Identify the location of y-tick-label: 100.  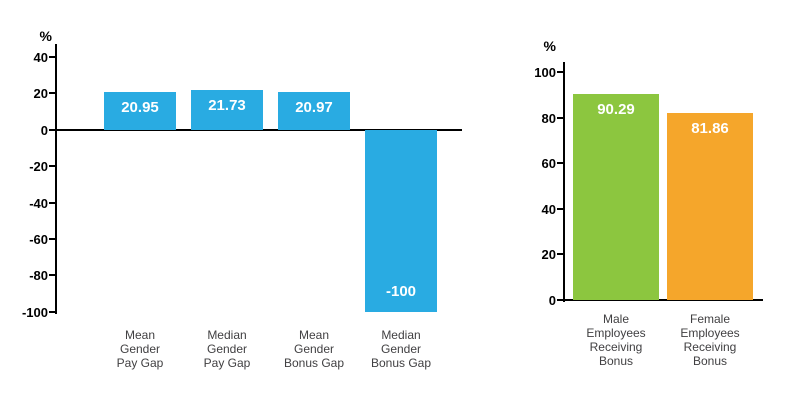
(545, 72).